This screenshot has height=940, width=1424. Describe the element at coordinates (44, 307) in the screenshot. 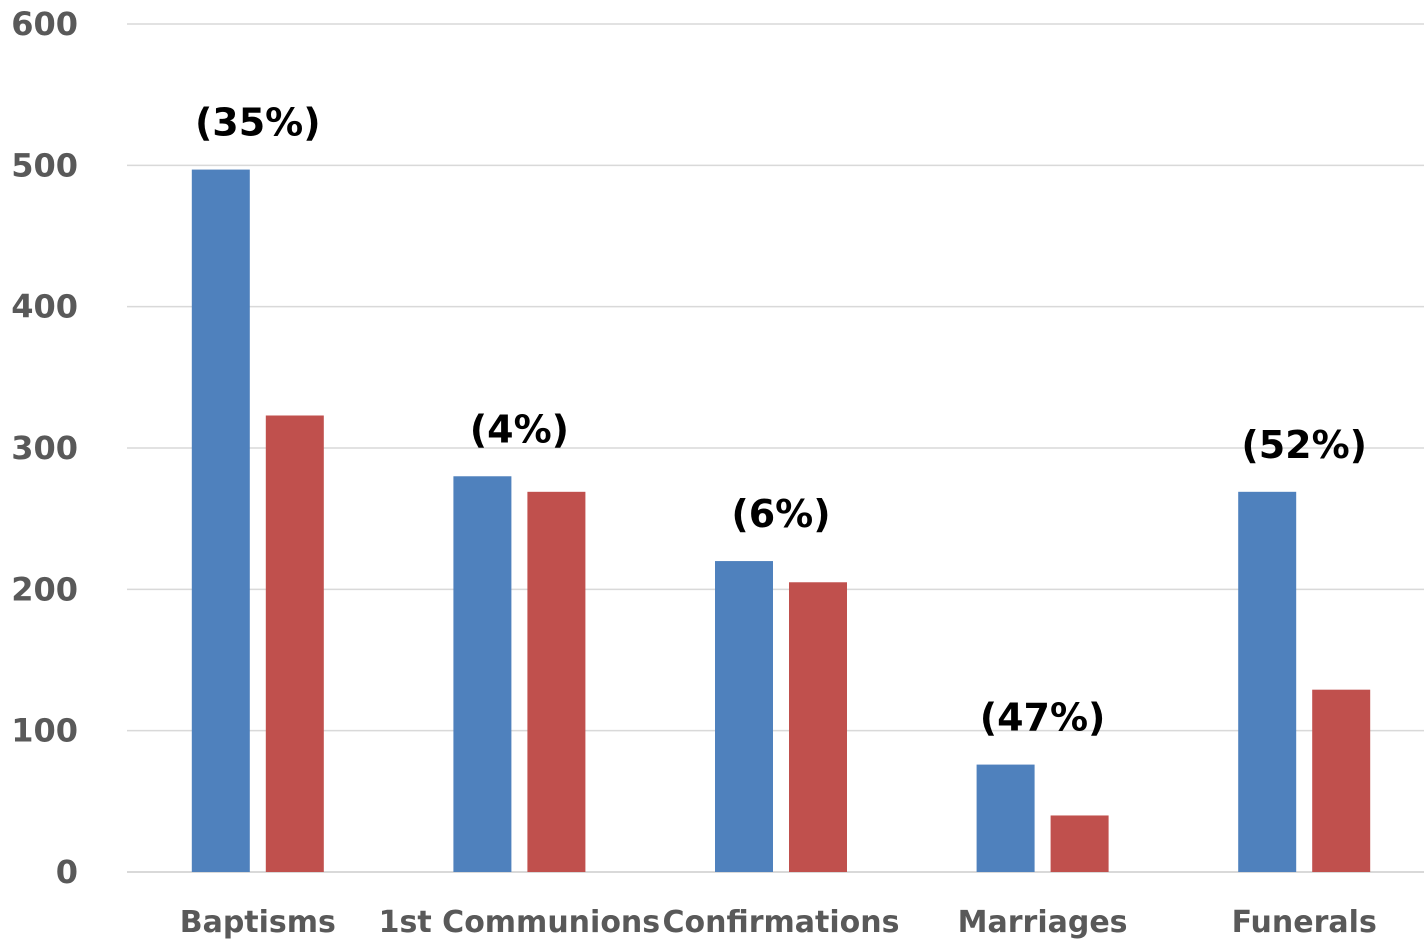

I see `y-tick-label: 400` at that location.